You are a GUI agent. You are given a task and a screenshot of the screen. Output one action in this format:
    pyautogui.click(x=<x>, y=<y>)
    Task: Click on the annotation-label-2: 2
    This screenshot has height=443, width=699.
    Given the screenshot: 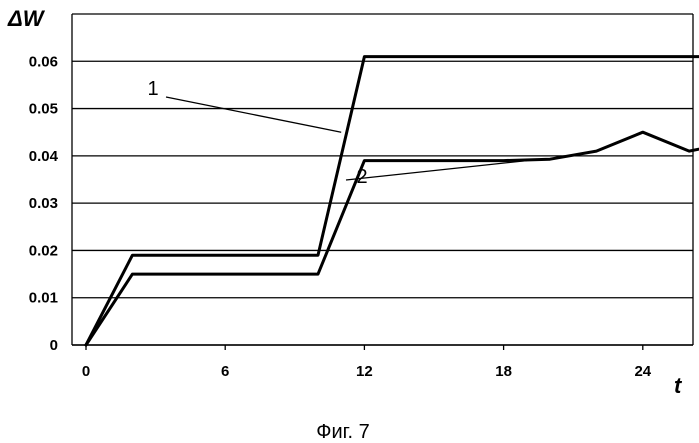 What is the action you would take?
    pyautogui.click(x=361, y=177)
    